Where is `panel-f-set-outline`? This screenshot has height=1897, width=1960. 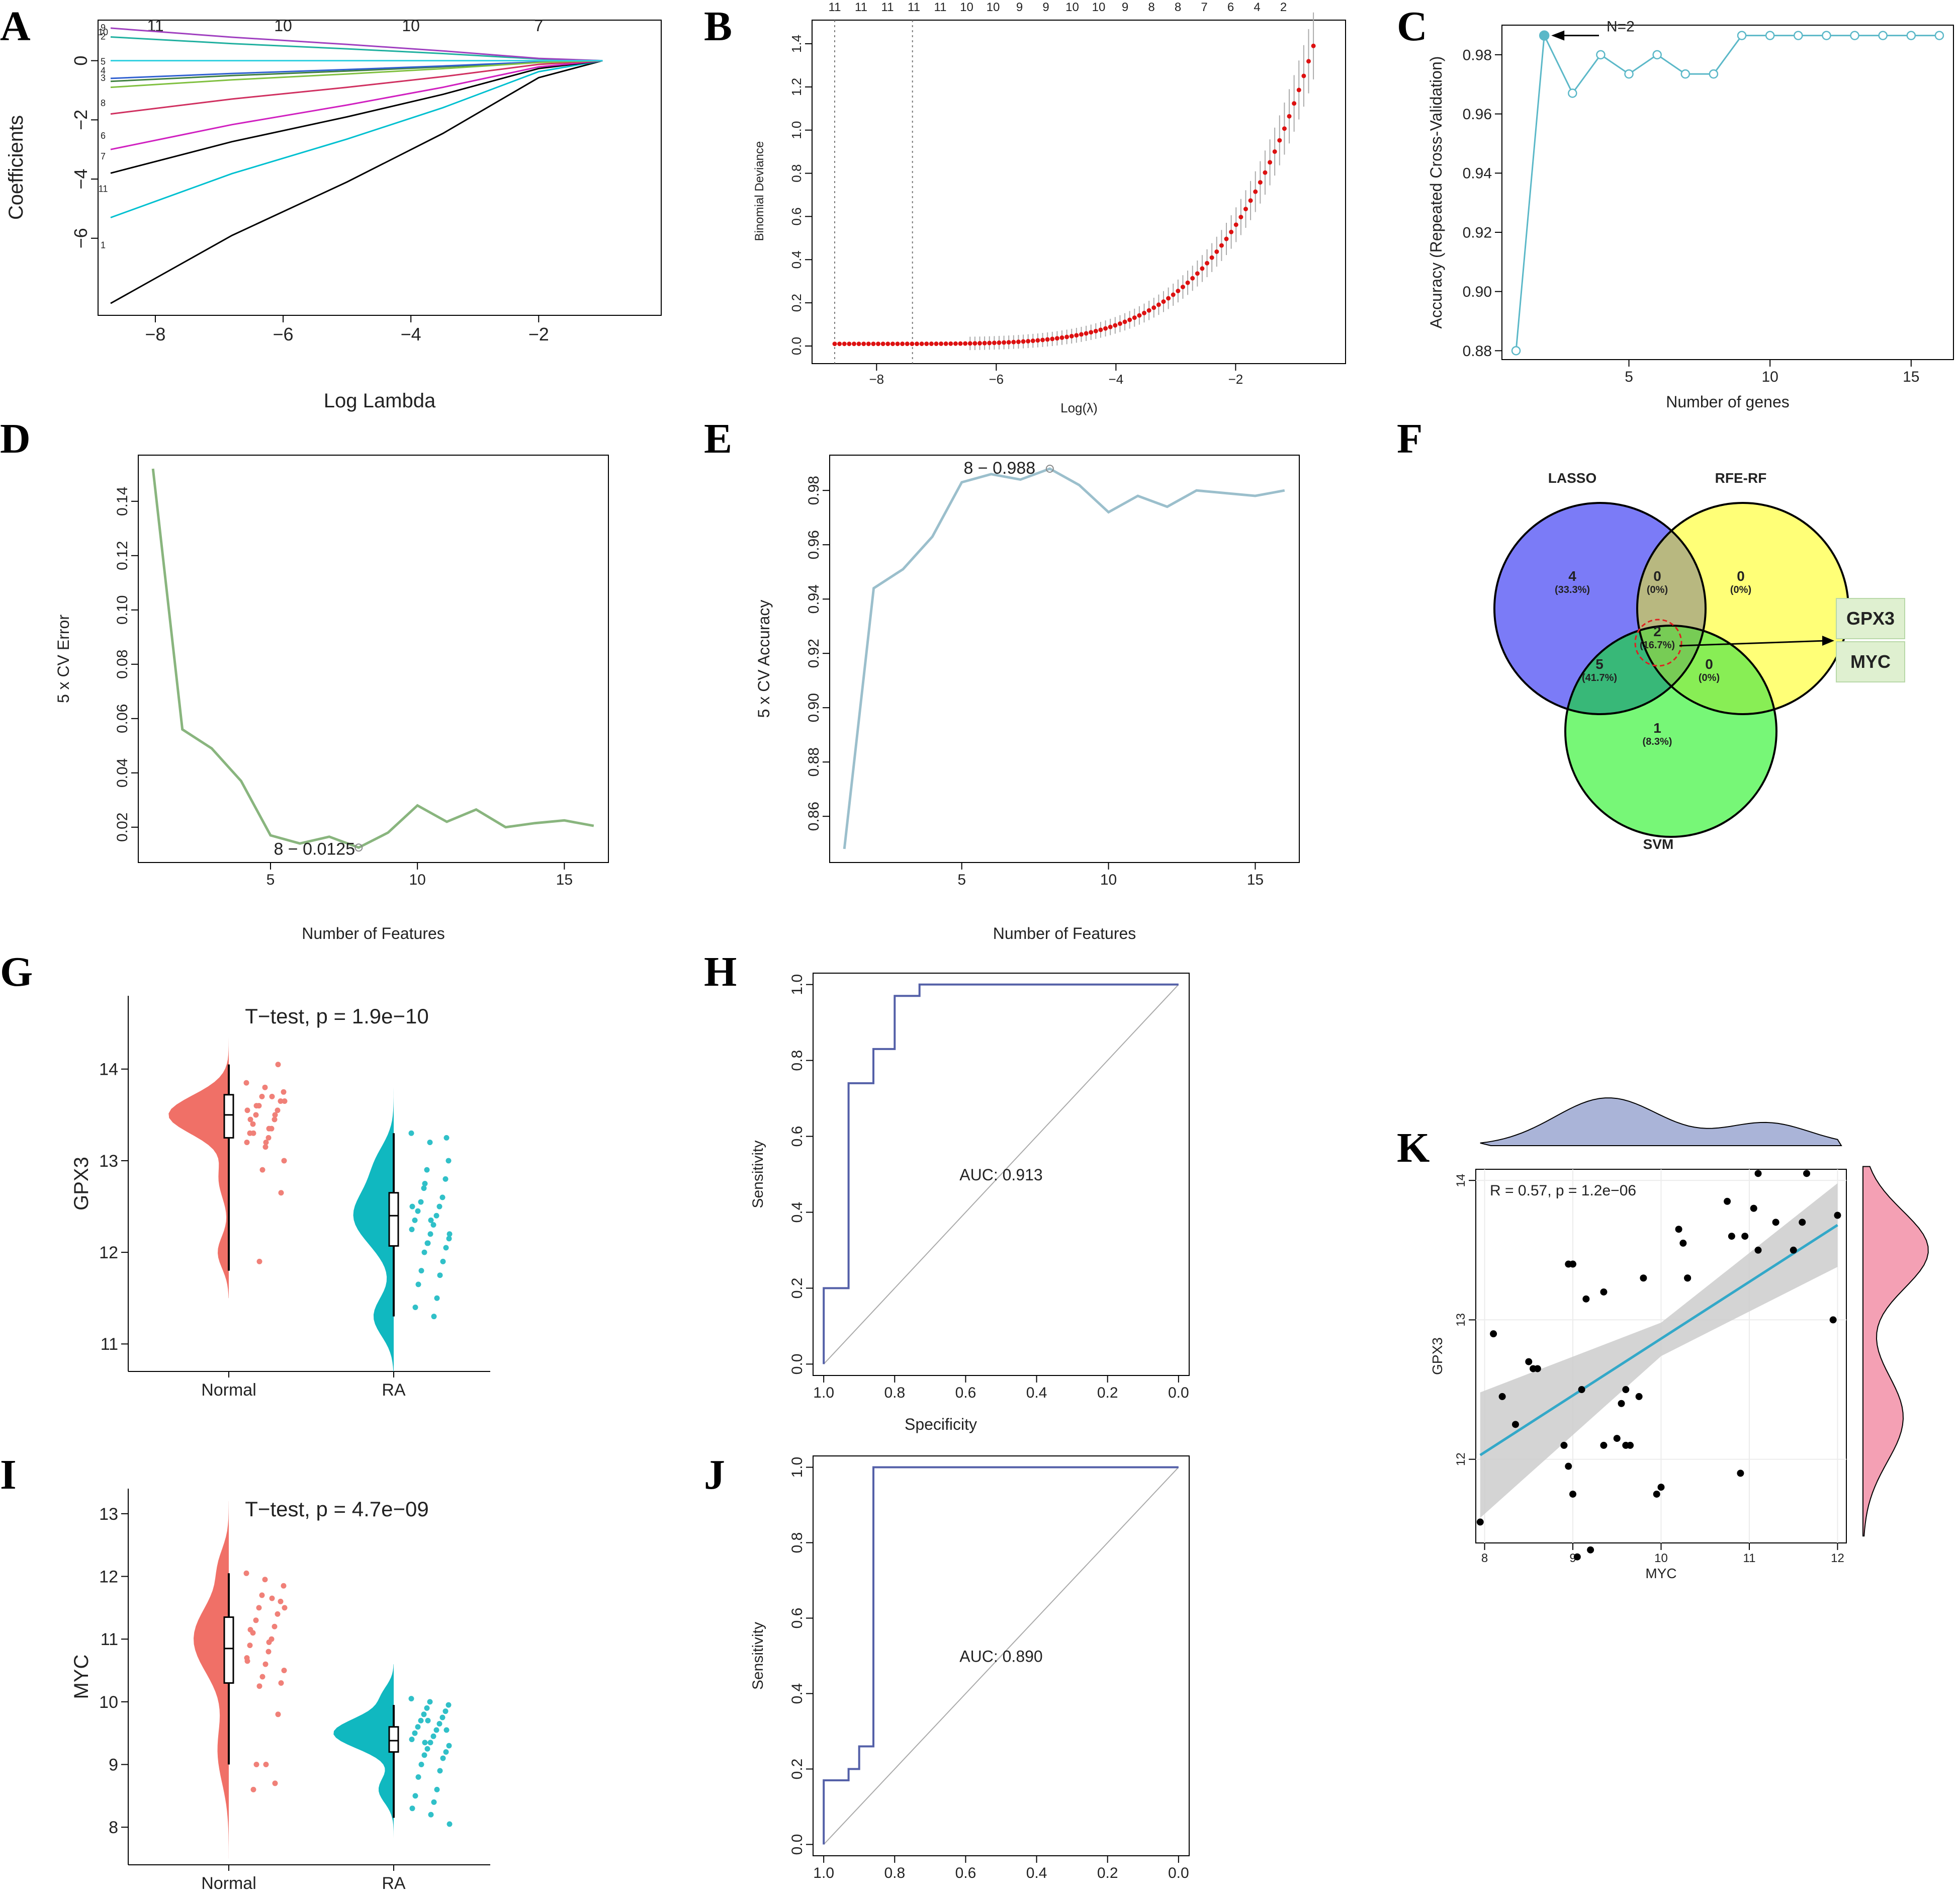 panel-f-set-outline is located at coordinates (1600, 609).